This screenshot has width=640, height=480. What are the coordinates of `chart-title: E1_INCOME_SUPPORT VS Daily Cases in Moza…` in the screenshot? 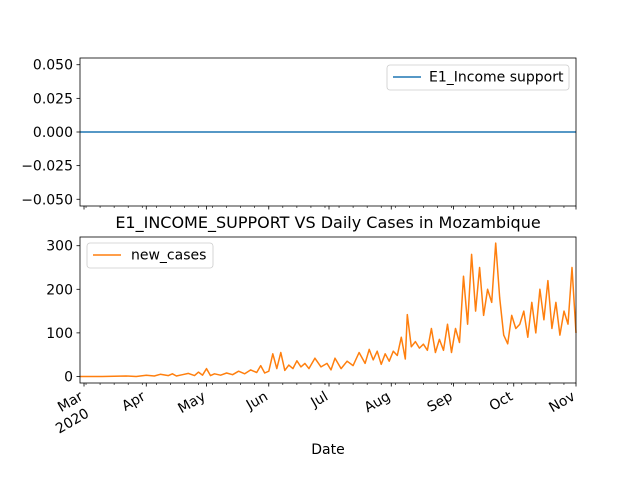 It's located at (327, 223).